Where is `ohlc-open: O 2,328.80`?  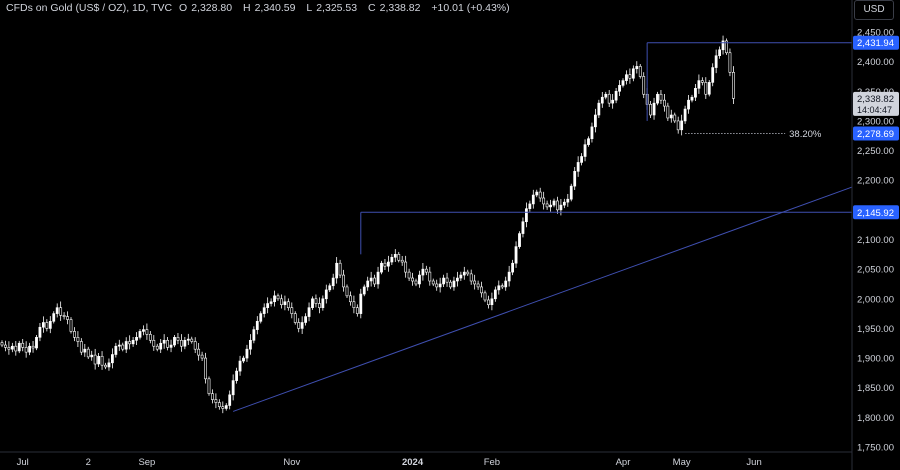
ohlc-open: O 2,328.80 is located at coordinates (206, 8).